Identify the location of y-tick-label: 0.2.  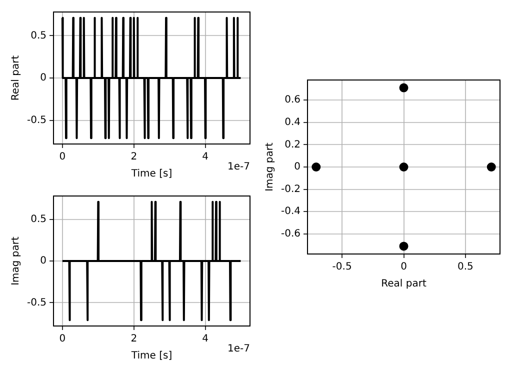
(292, 144).